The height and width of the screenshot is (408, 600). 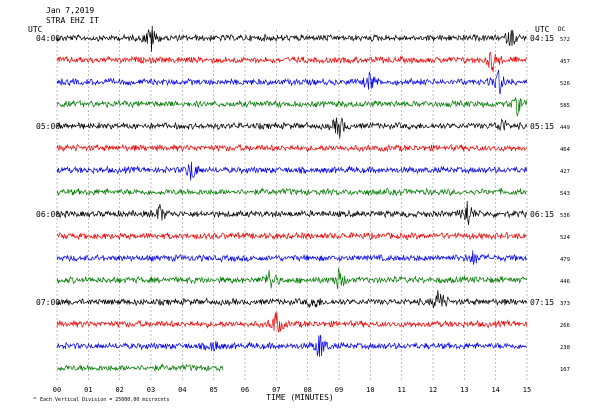 I want to click on right-time-label: 07:15, so click(x=542, y=302).